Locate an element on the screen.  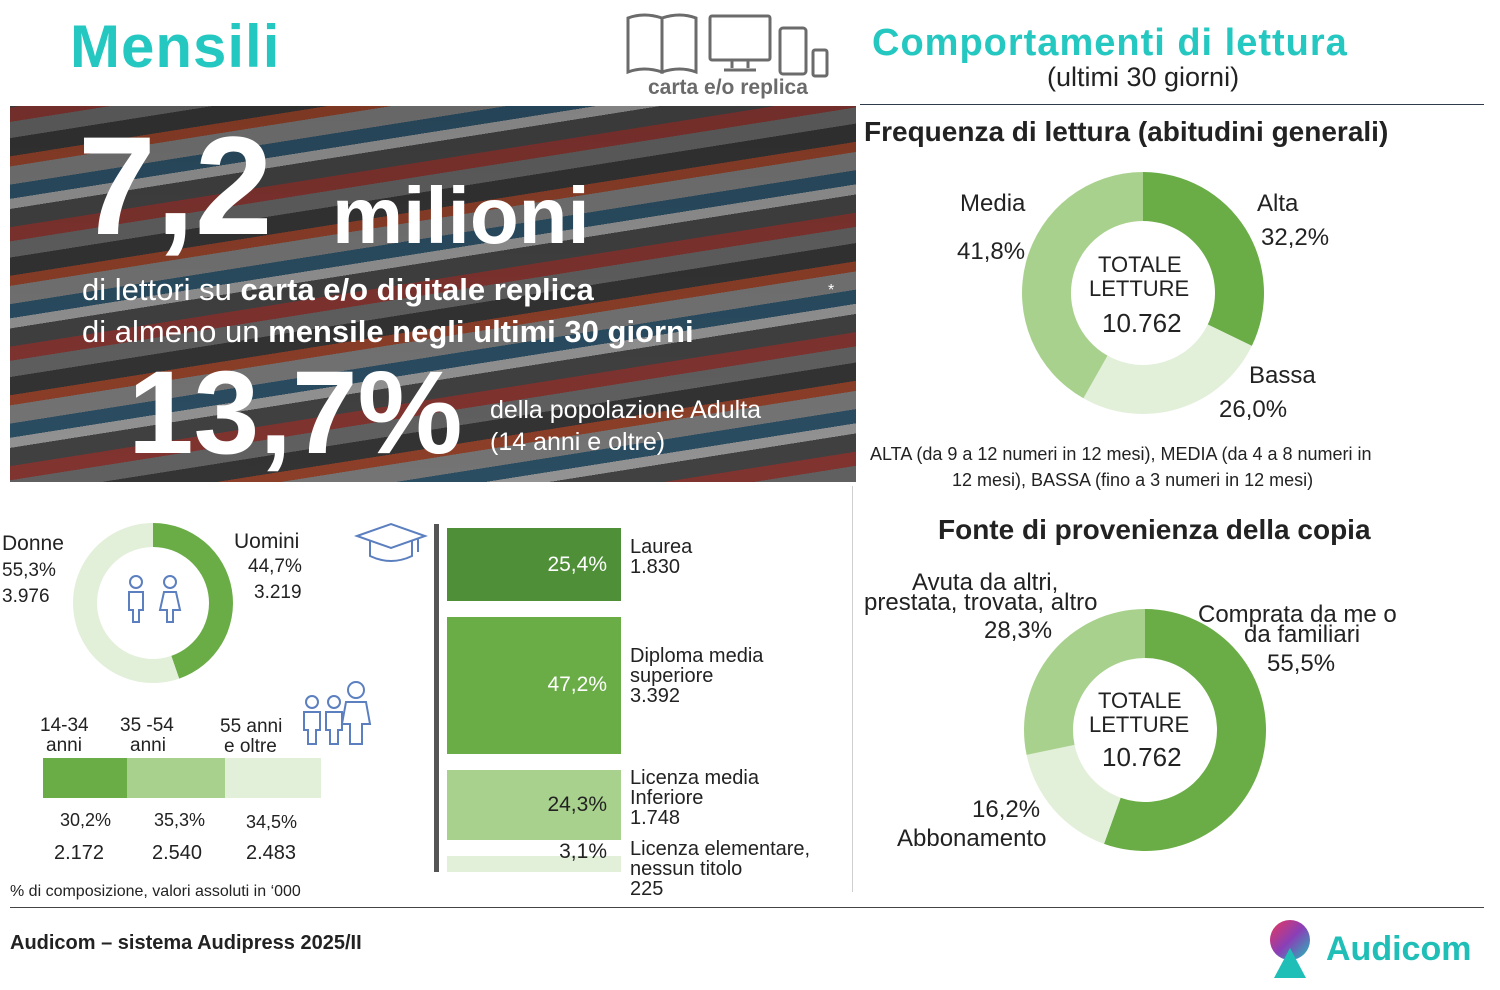
age-abs-2: 2.540 is located at coordinates (177, 853).